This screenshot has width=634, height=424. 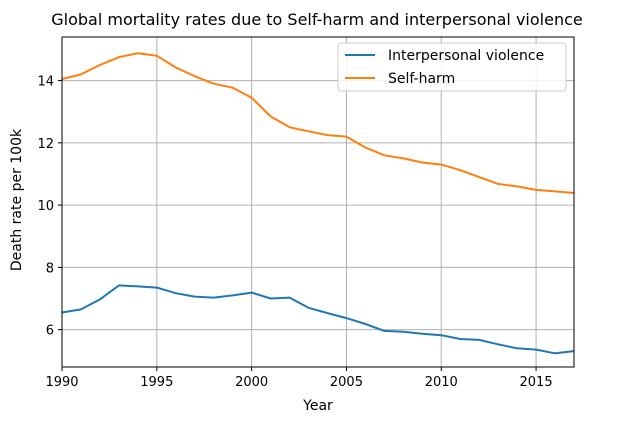 I want to click on legend-box, so click(x=452, y=67).